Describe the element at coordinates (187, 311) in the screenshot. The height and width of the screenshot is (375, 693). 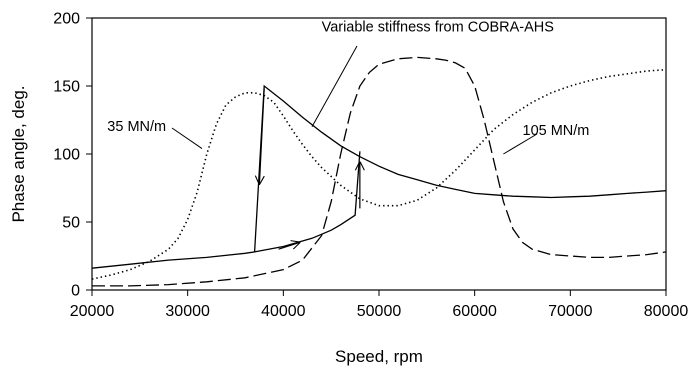
I see `x-tick-label: 30000` at that location.